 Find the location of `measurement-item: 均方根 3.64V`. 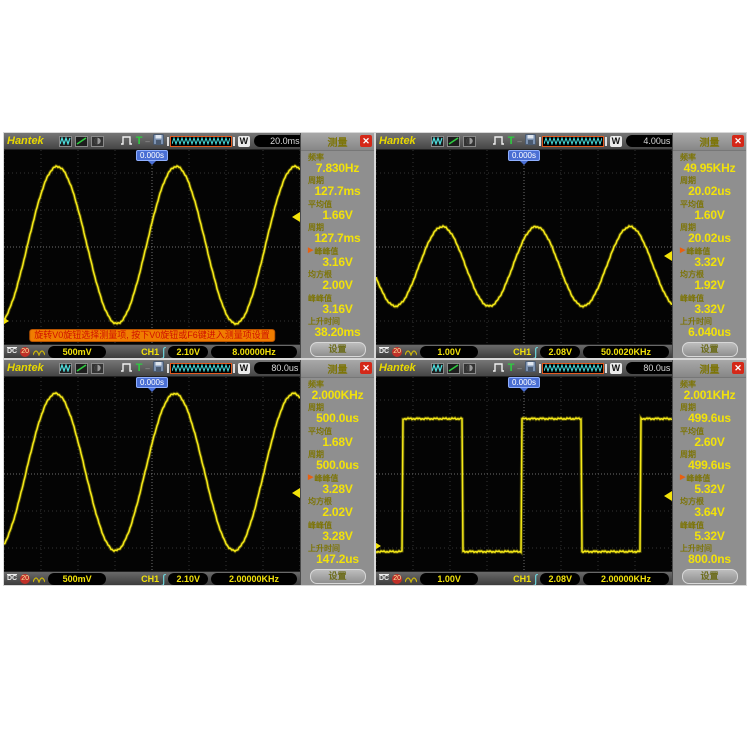

measurement-item: 均方根 3.64V is located at coordinates (709, 508).